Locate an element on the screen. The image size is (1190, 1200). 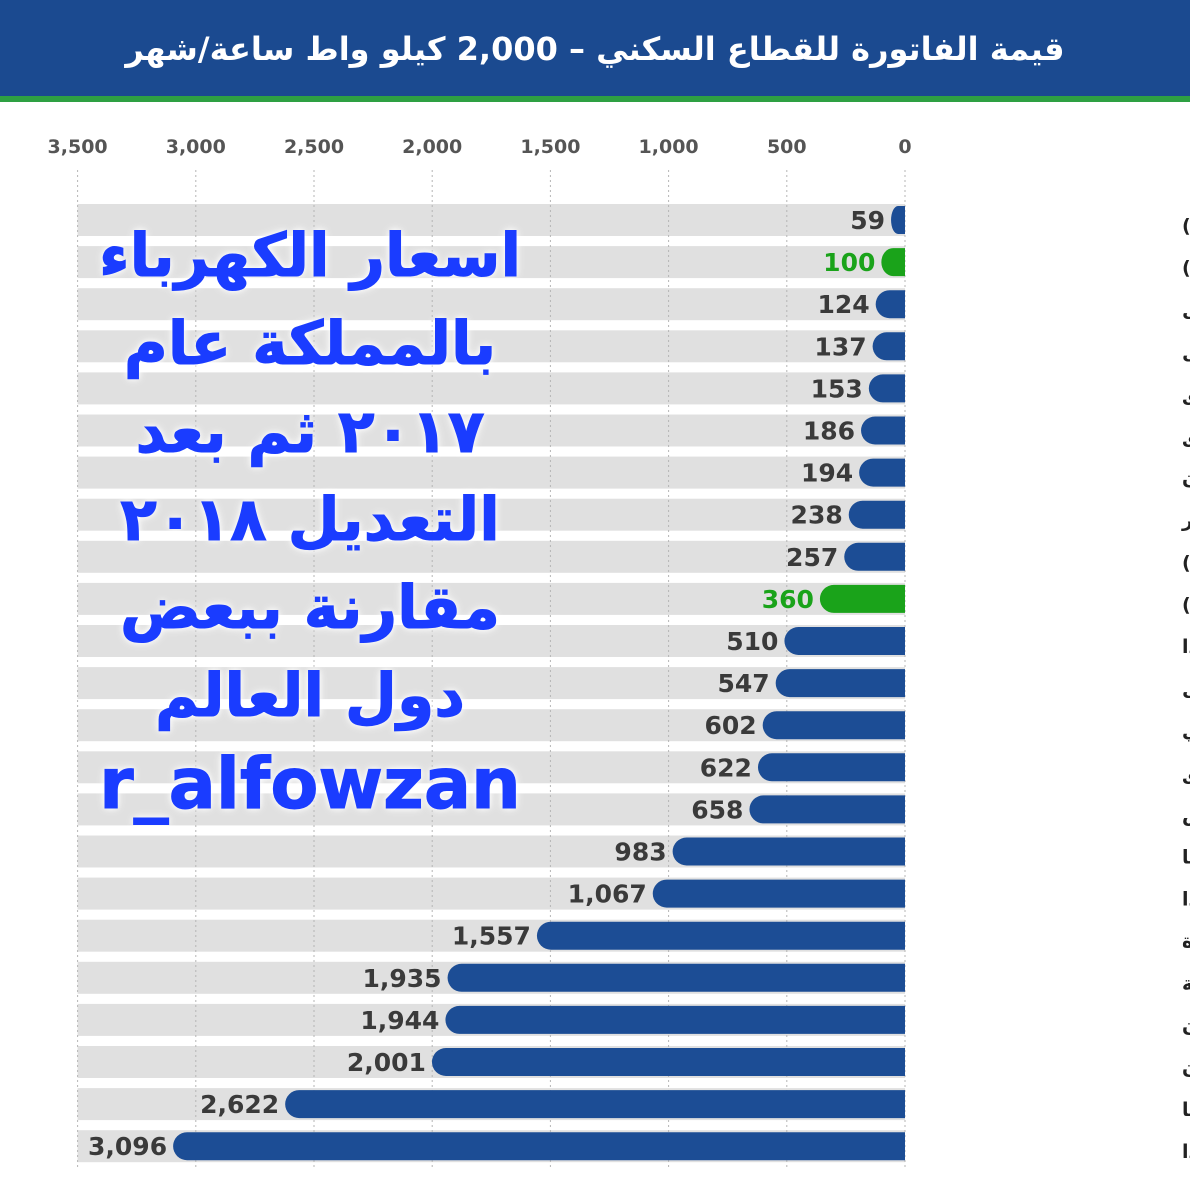
overlay-handle: r_alfowzan is located at coordinates (310, 784).